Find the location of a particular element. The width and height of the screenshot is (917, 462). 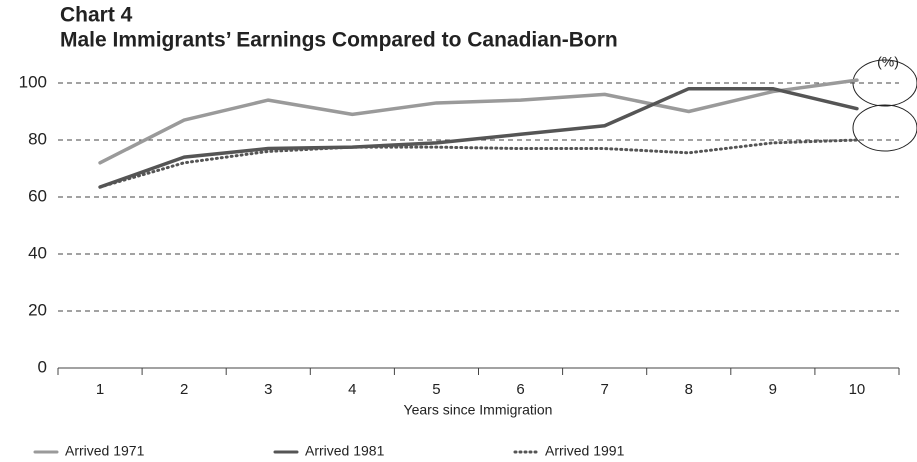

x-tick-label: 1 is located at coordinates (100, 389).